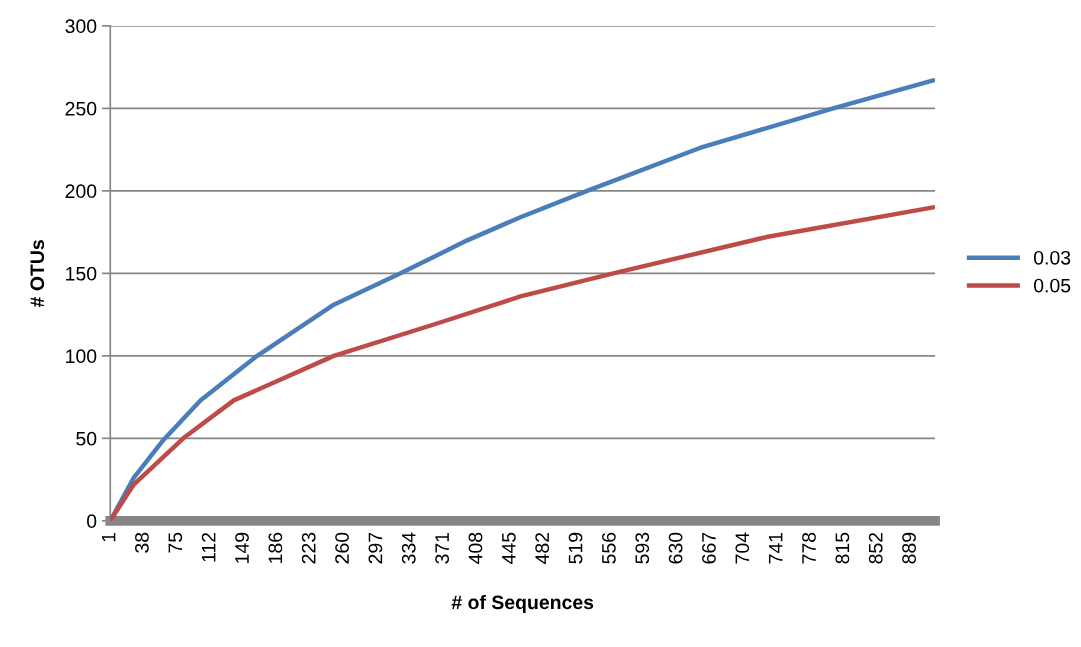  I want to click on y-tick-label: 150, so click(81, 273).